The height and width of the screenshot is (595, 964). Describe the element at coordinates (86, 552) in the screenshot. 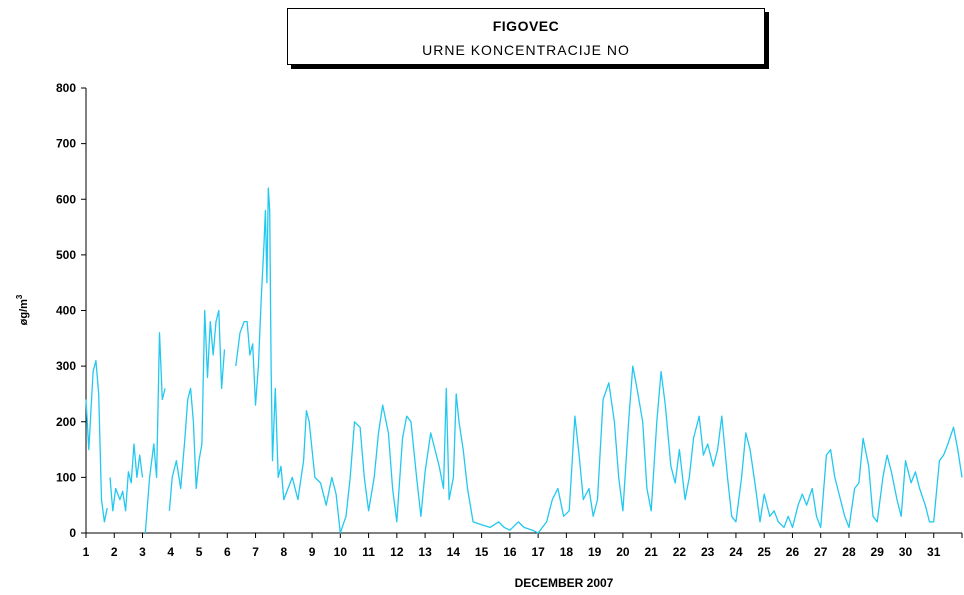

I see `x-tick-label: 1` at that location.